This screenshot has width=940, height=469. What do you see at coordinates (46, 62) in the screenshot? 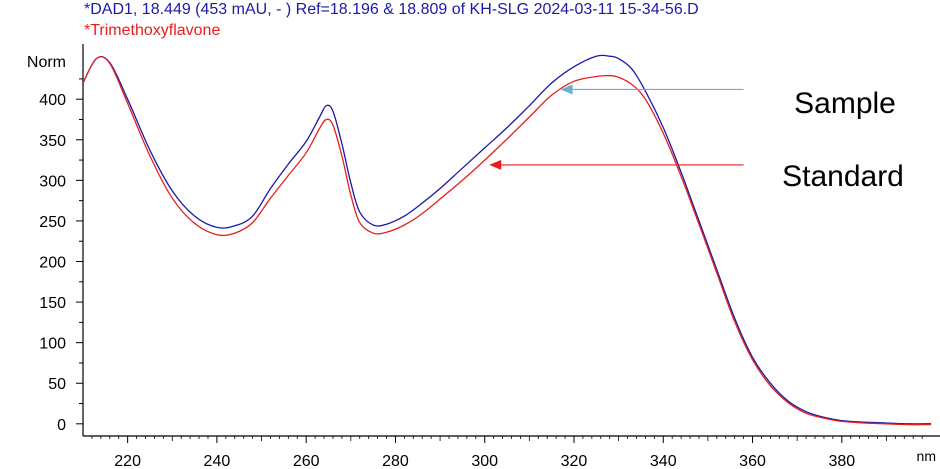
I see `y-axis-label: Norm` at bounding box center [46, 62].